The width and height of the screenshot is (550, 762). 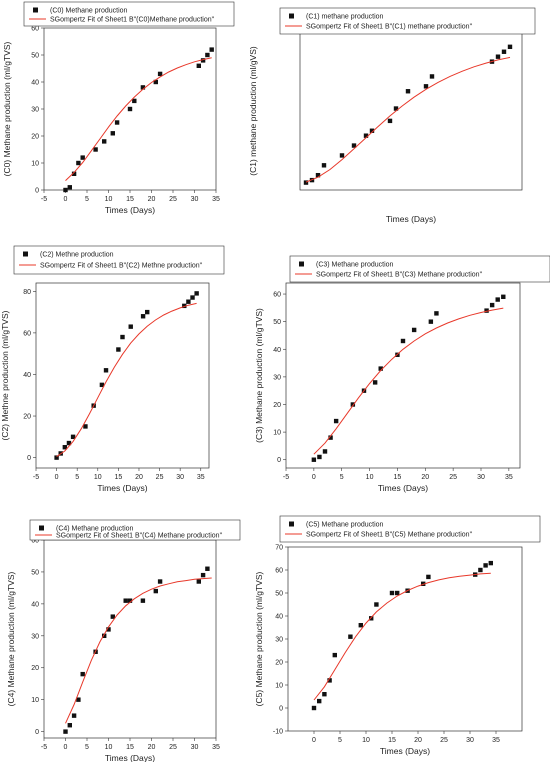 What do you see at coordinates (122, 375) in the screenshot?
I see `plot-frame` at bounding box center [122, 375].